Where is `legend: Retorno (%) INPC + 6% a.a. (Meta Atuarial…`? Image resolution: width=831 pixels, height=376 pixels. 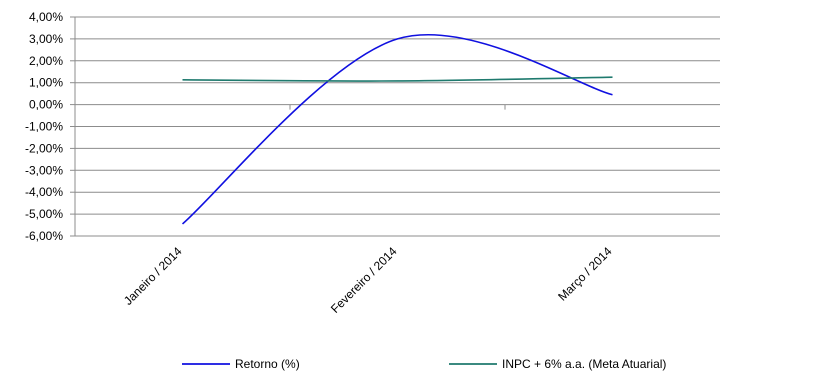 legend: Retorno (%) INPC + 6% a.a. (Meta Atuarial… is located at coordinates (424, 364).